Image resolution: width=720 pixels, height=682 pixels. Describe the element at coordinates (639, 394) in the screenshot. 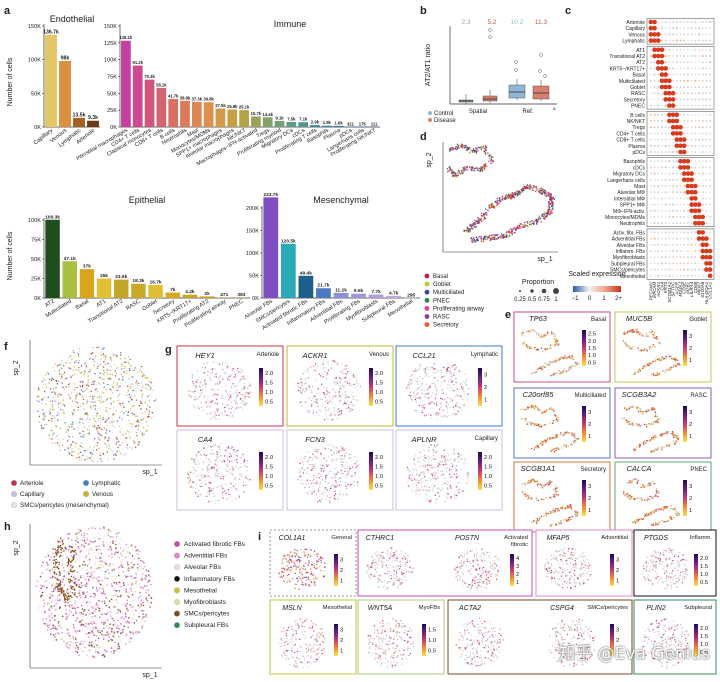

I see `gene-name: SCGB3A2` at that location.